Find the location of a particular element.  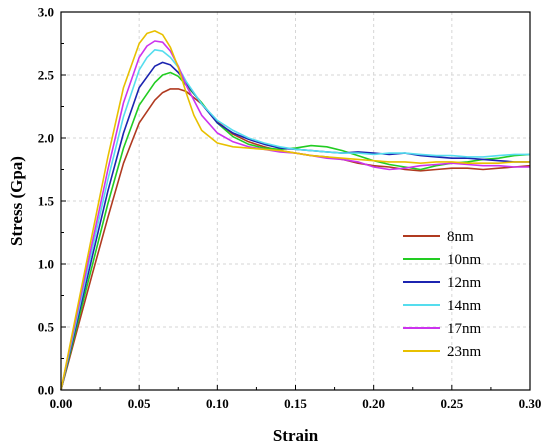

legend-label: 23nm is located at coordinates (464, 352).